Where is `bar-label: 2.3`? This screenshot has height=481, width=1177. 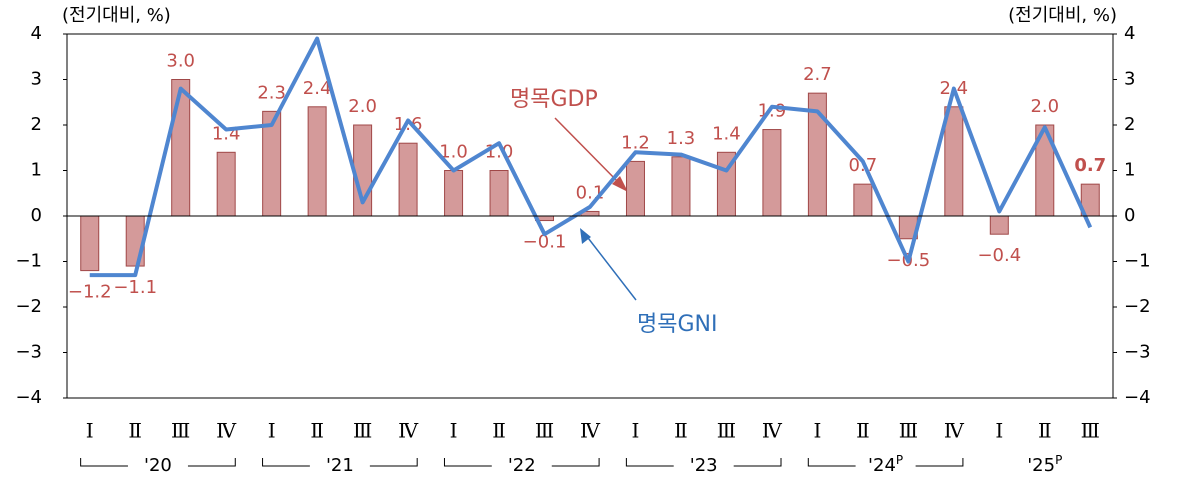 bar-label: 2.3 is located at coordinates (271, 92).